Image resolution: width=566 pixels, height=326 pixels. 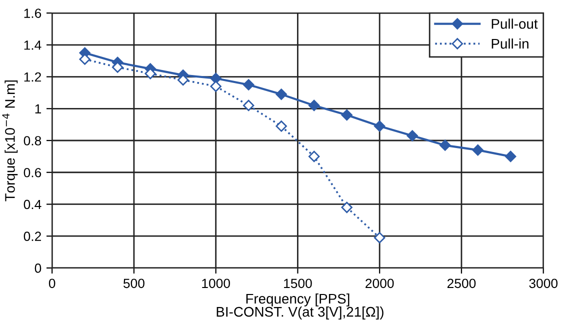 What do you see at coordinates (298, 299) in the screenshot?
I see `x-axis-title: Frequency [PPS]` at bounding box center [298, 299].